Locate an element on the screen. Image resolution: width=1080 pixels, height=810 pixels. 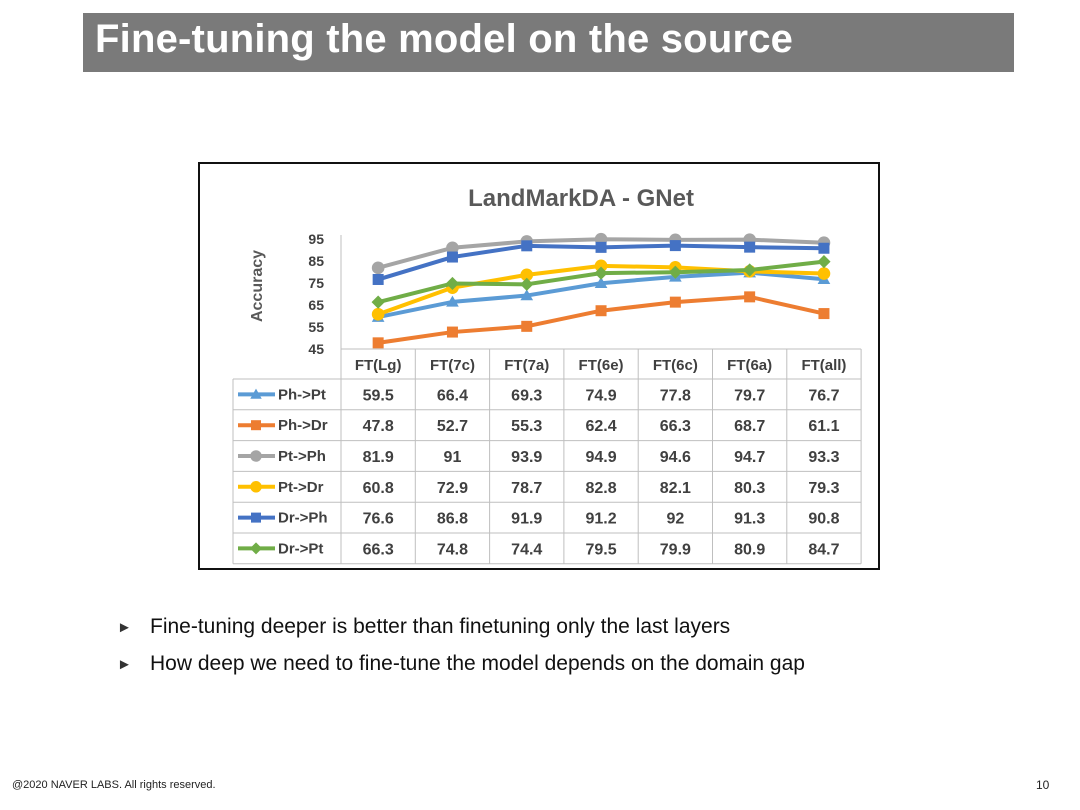
table-cell-value: 74.8 is located at coordinates (452, 549).